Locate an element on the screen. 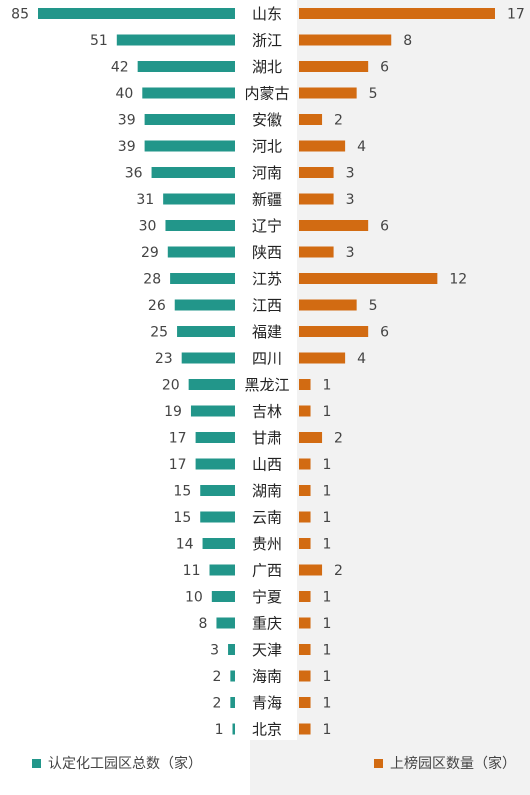  category-label: 河北 is located at coordinates (267, 147).